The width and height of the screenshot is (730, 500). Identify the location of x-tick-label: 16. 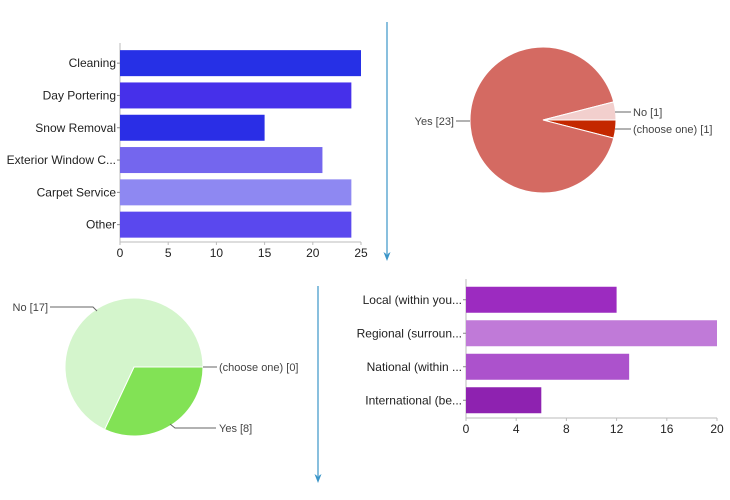
(667, 429).